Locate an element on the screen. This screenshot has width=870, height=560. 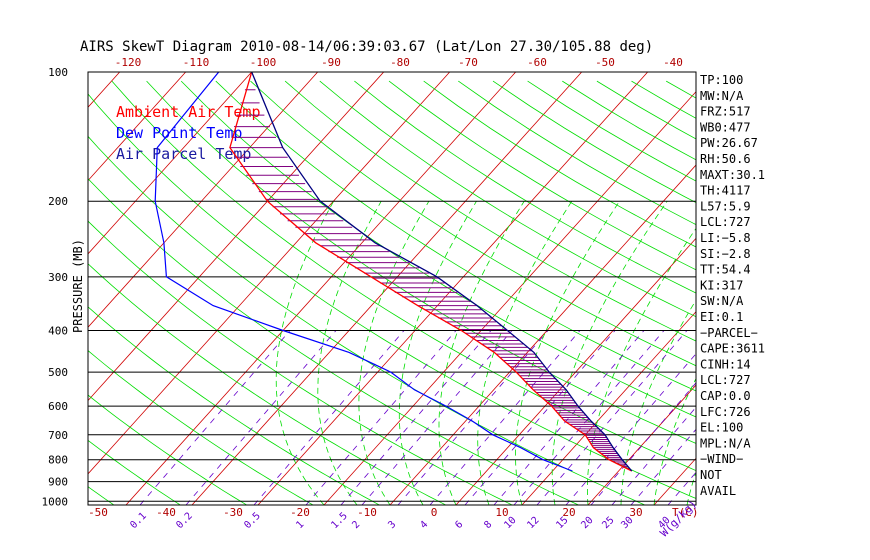
index-entry: CINH:14 is located at coordinates (725, 364).